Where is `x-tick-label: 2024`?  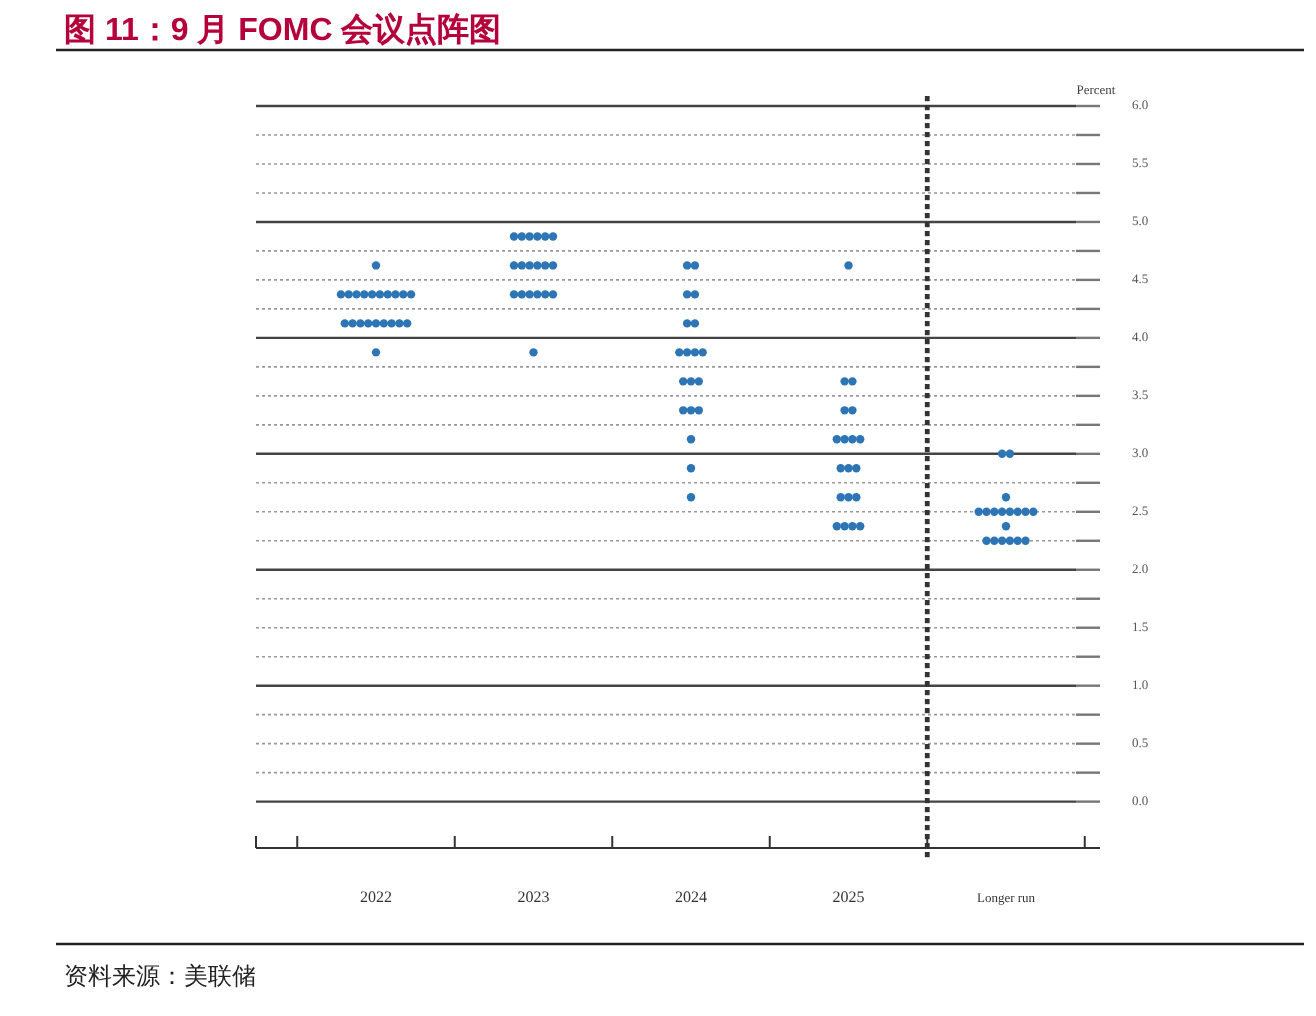
x-tick-label: 2024 is located at coordinates (691, 897).